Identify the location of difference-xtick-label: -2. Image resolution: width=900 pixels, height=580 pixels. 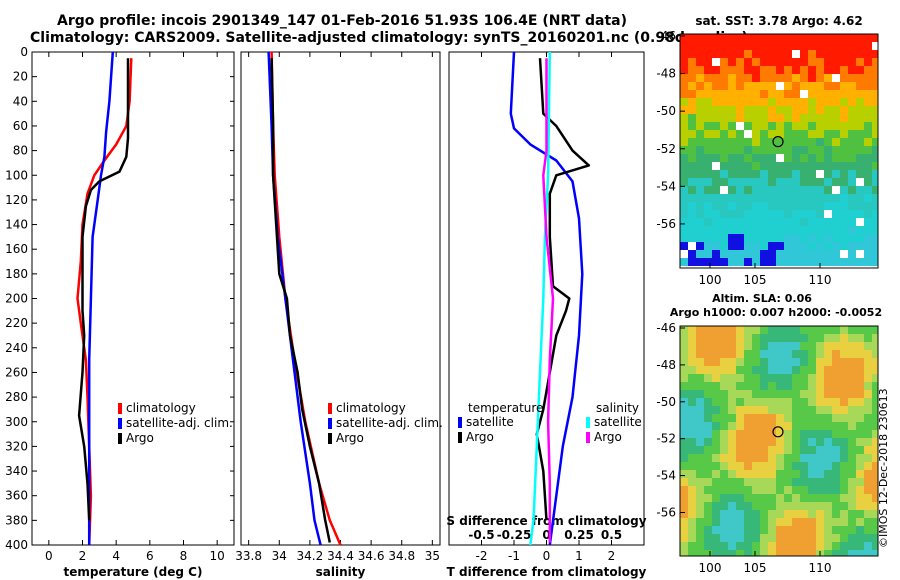
(482, 556).